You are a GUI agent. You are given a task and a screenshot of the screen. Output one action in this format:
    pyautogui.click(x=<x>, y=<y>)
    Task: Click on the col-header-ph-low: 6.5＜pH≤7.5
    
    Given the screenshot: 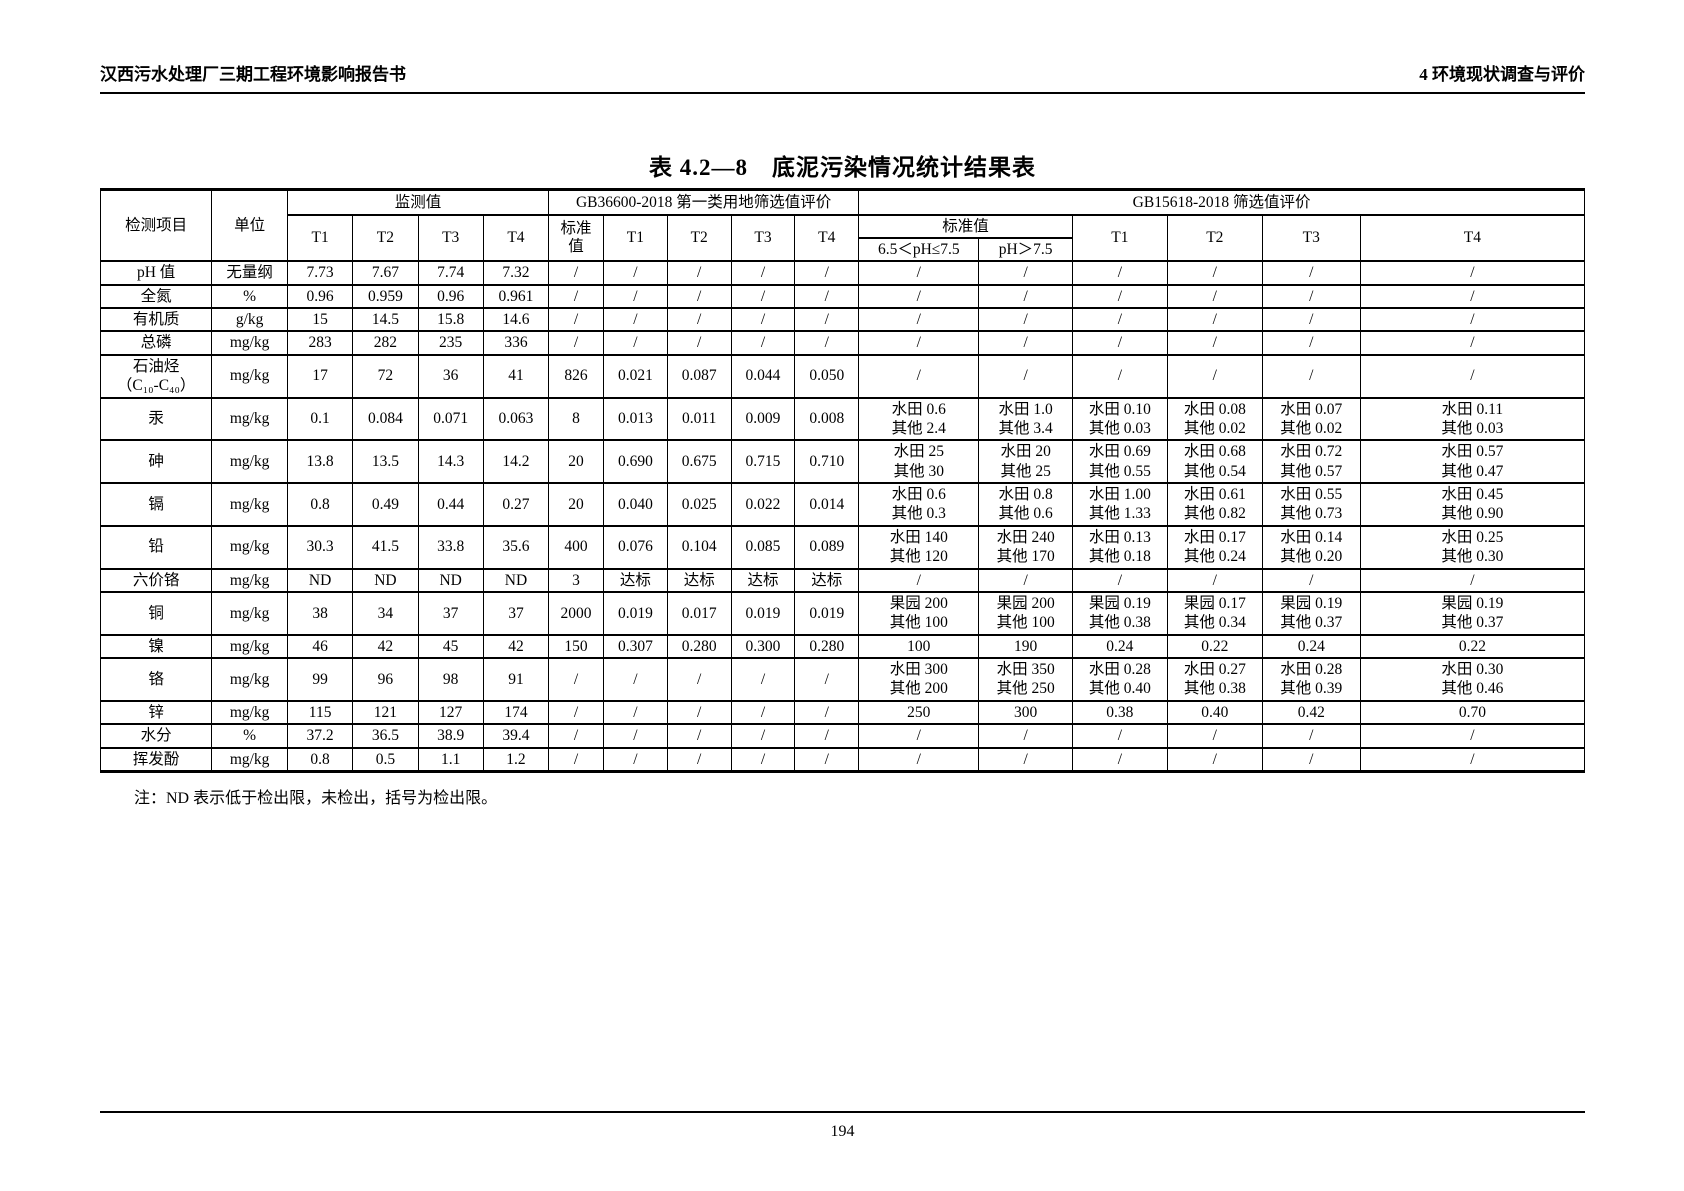 What is the action you would take?
    pyautogui.click(x=919, y=249)
    